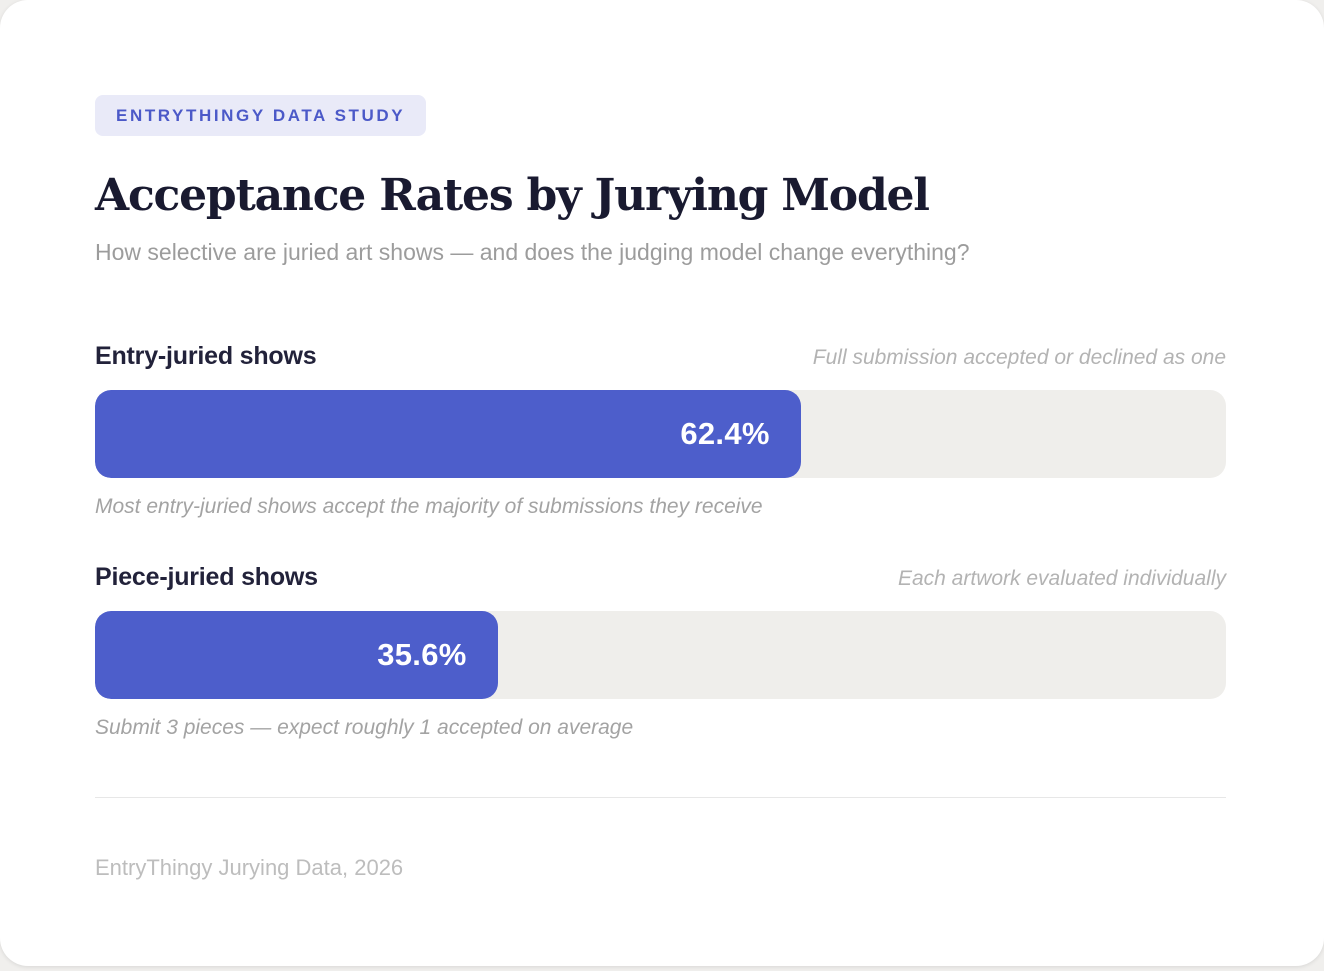 This screenshot has width=1324, height=971. Describe the element at coordinates (725, 433) in the screenshot. I see `bar-value-label: 62.4%` at that location.